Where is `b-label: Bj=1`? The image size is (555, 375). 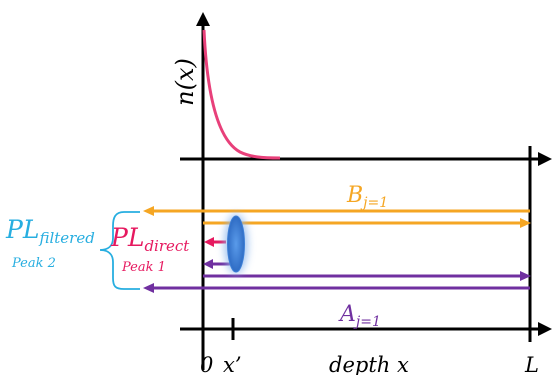
b-label: Bj=1 is located at coordinates (367, 197).